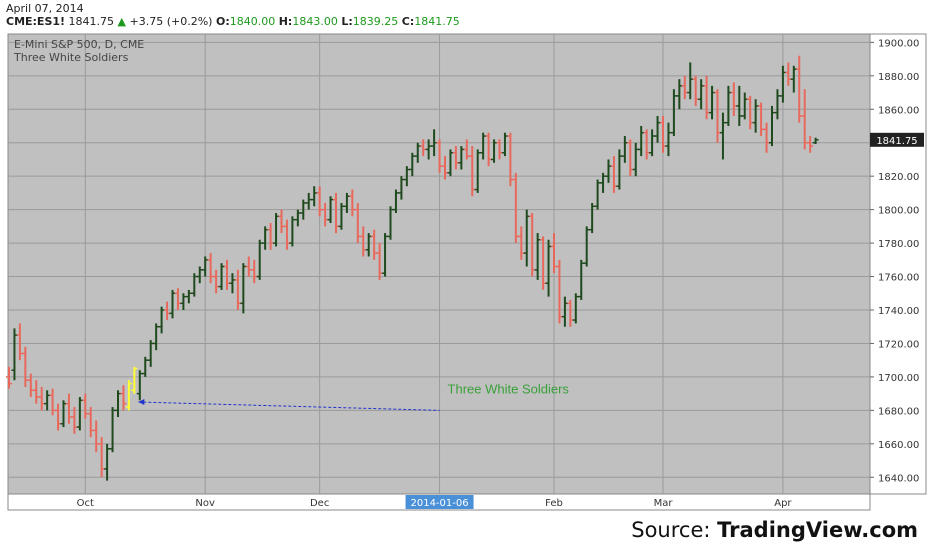  I want to click on y-tick-label: 1800.00, so click(898, 211).